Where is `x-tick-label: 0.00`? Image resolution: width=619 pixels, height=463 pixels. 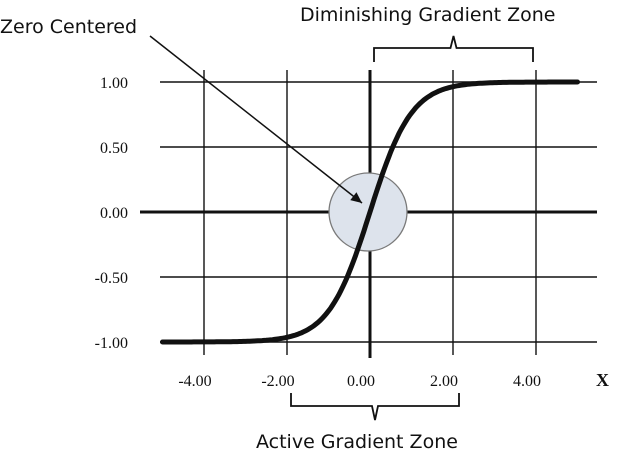
x-tick-label: 0.00 is located at coordinates (361, 381).